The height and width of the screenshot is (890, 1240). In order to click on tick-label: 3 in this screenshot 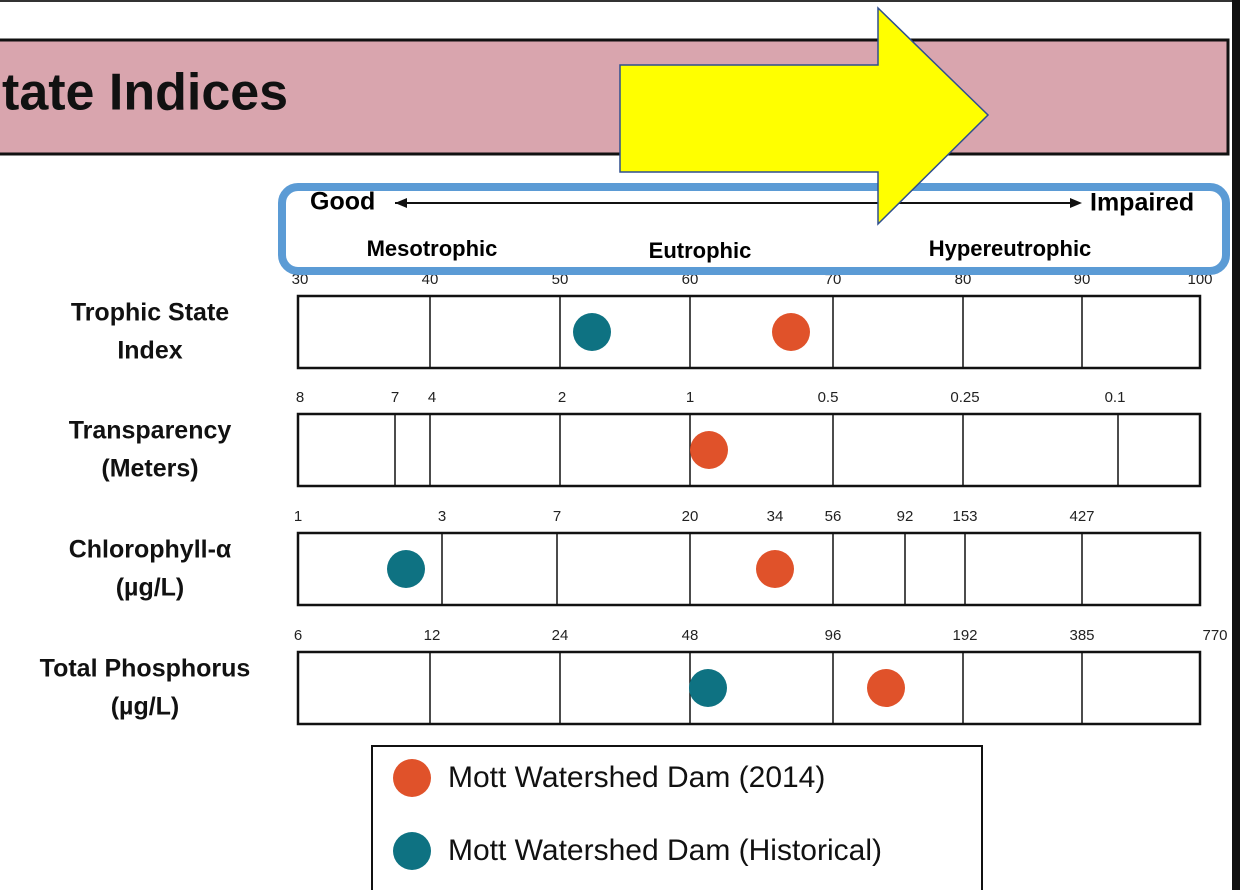, I will do `click(442, 516)`.